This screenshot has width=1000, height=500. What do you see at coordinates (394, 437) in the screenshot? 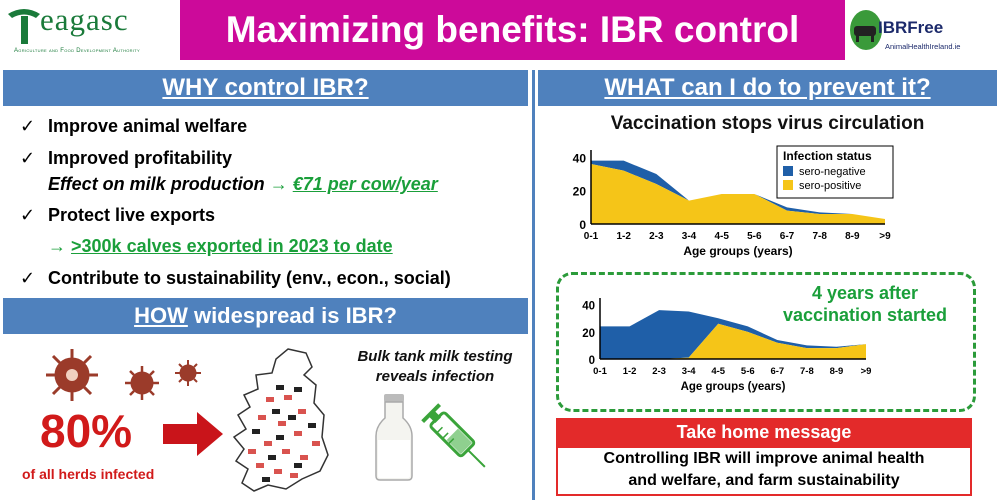
I see `milk-bottle-icon` at bounding box center [394, 437].